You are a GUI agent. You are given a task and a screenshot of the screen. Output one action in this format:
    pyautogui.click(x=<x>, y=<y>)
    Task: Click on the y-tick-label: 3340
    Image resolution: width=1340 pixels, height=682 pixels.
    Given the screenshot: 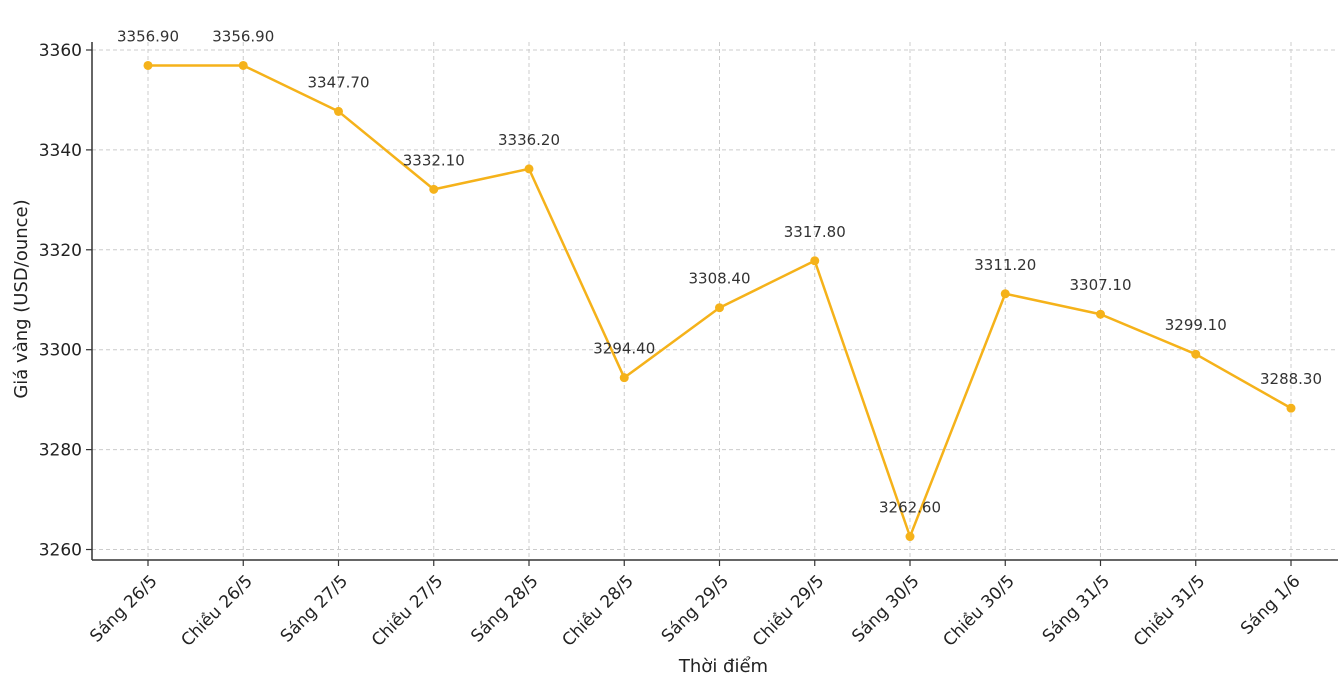 What is the action you would take?
    pyautogui.click(x=60, y=151)
    